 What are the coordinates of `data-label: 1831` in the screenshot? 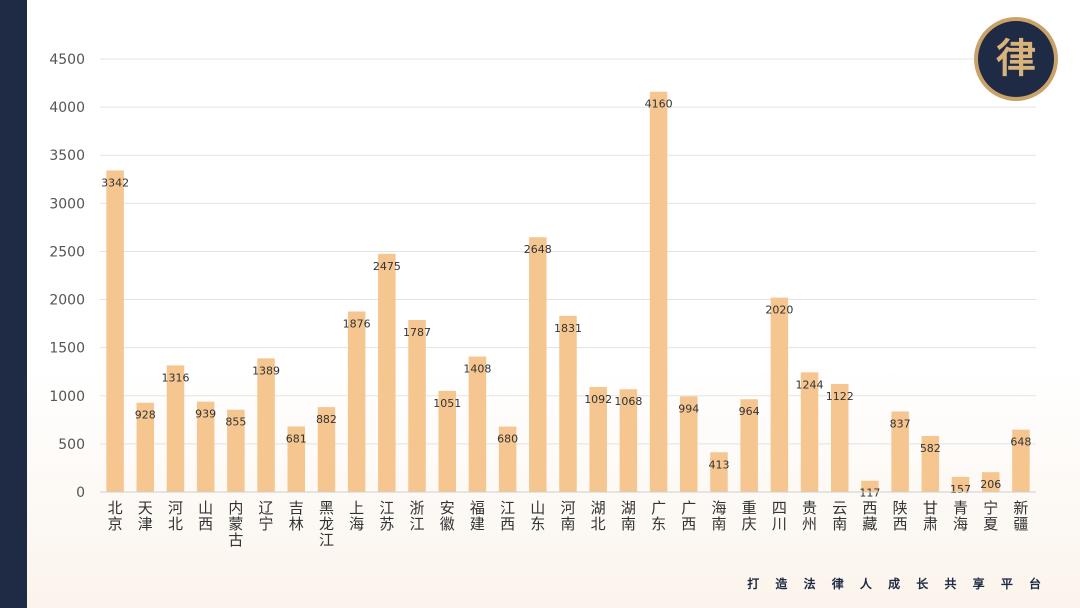 It's located at (568, 328).